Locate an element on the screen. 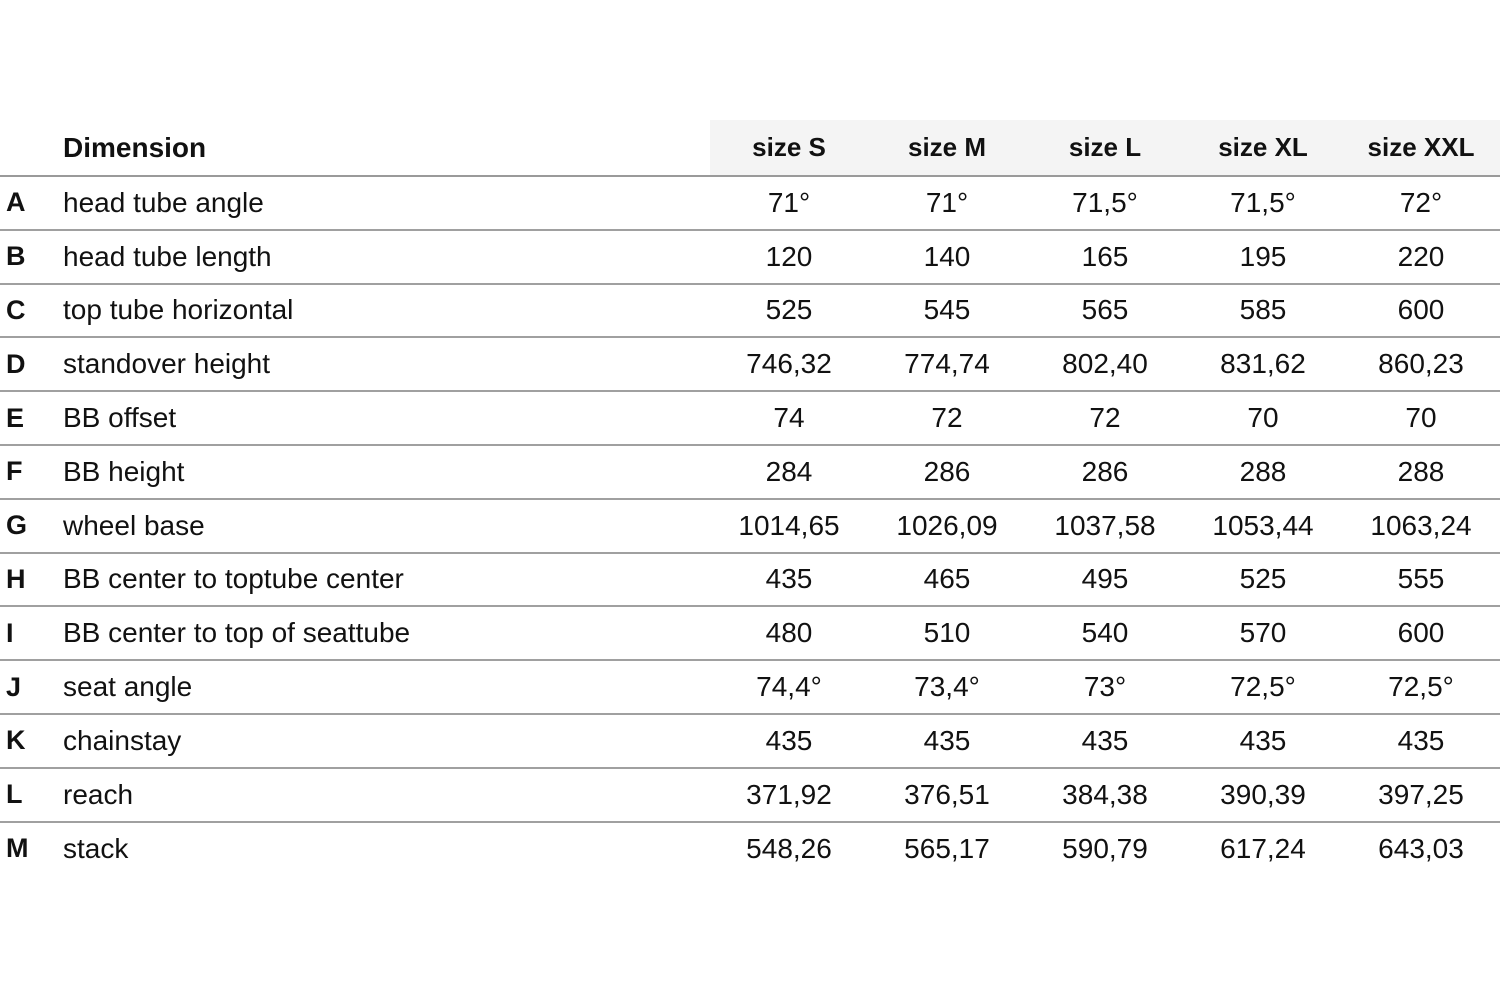 The image size is (1500, 1000). dimension-label: reach is located at coordinates (382, 795).